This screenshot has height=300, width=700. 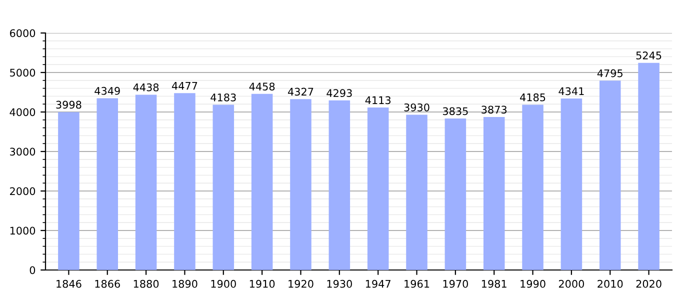 I want to click on x-tick-label: 1961, so click(x=417, y=284).